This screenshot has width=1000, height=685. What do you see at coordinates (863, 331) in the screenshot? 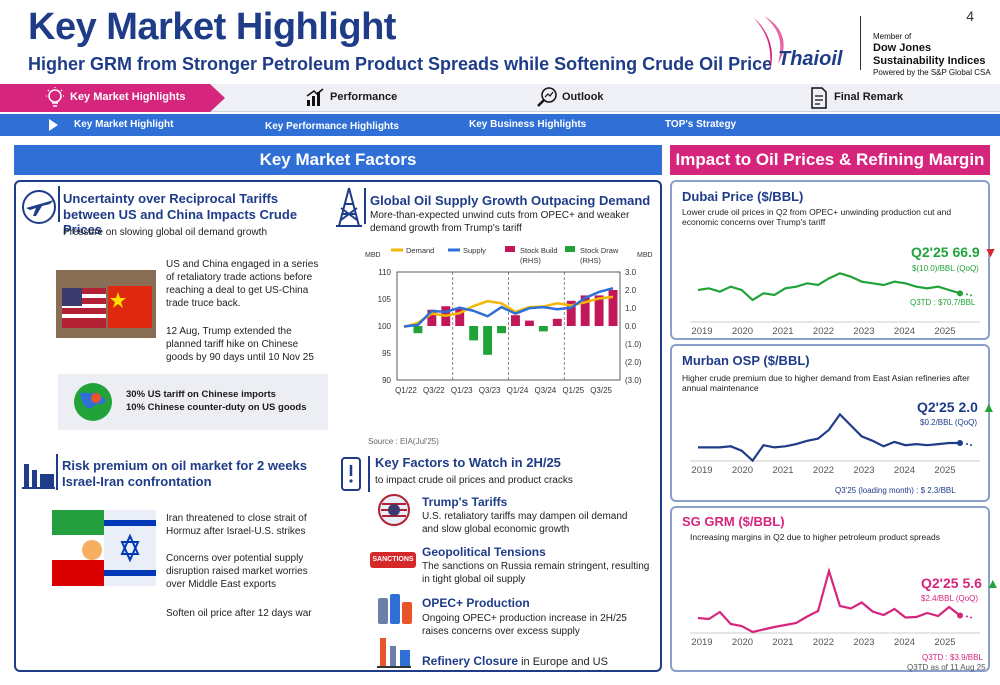
I see `x-year-label: 2023` at bounding box center [863, 331].